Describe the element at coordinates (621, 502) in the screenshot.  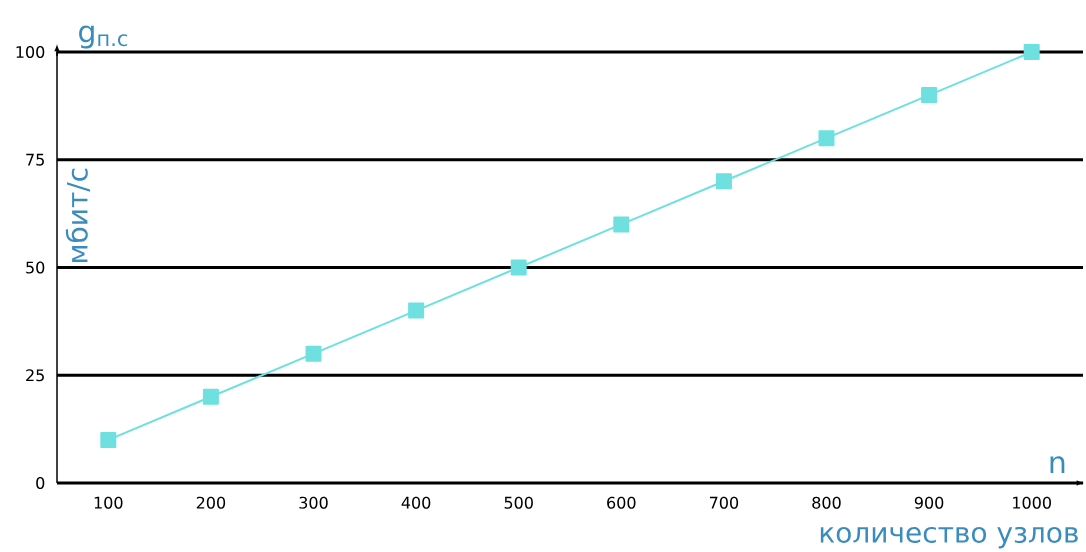
I see `x-tick-label: 600` at that location.